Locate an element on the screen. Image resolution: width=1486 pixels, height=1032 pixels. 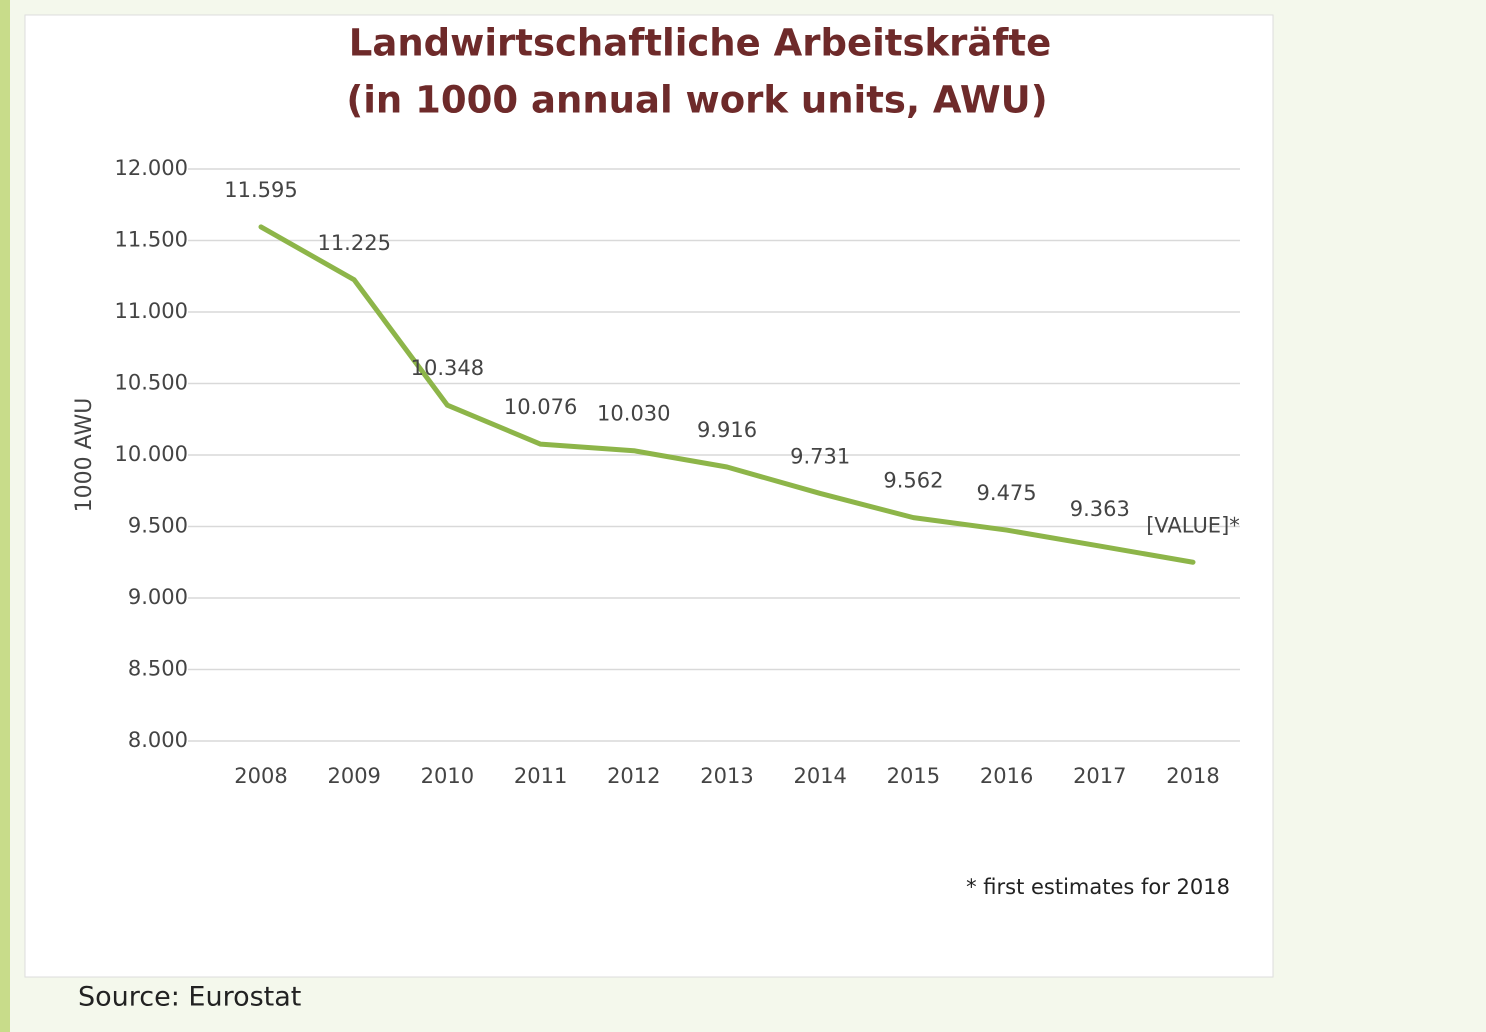
data-label: 10.030 is located at coordinates (633, 414).